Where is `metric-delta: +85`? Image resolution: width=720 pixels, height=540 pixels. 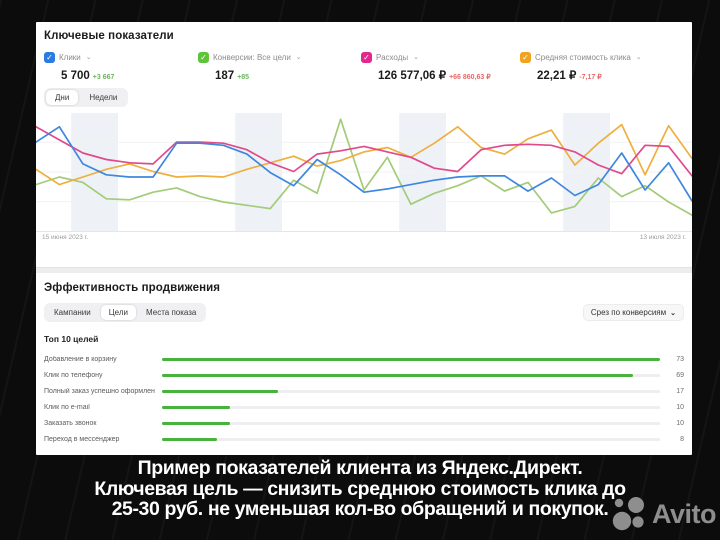
metric-delta: +85 is located at coordinates (243, 77).